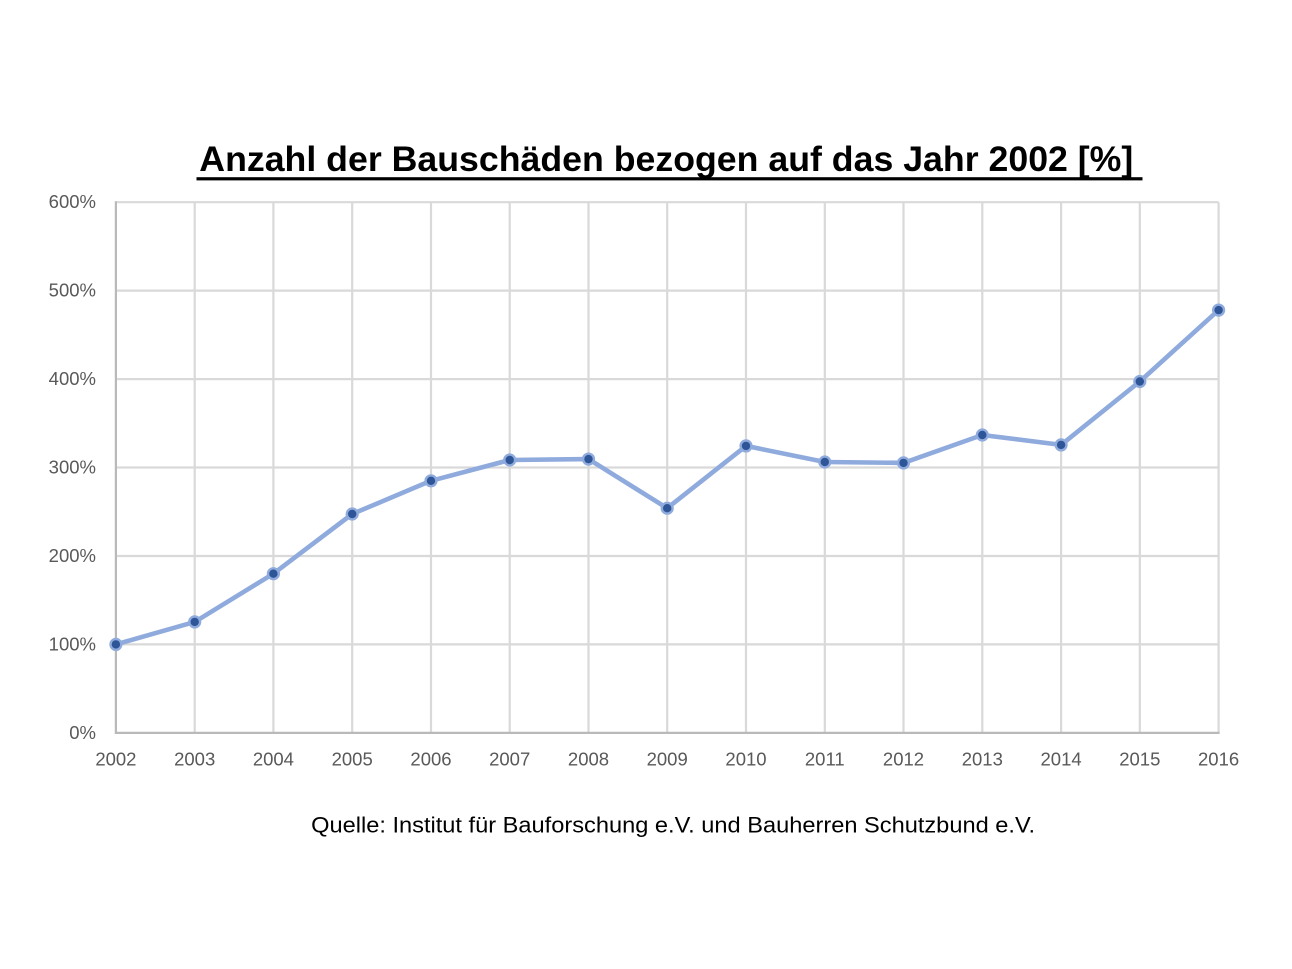 Image resolution: width=1292 pixels, height=969 pixels. What do you see at coordinates (72, 555) in the screenshot?
I see `svg-text: 200%` at bounding box center [72, 555].